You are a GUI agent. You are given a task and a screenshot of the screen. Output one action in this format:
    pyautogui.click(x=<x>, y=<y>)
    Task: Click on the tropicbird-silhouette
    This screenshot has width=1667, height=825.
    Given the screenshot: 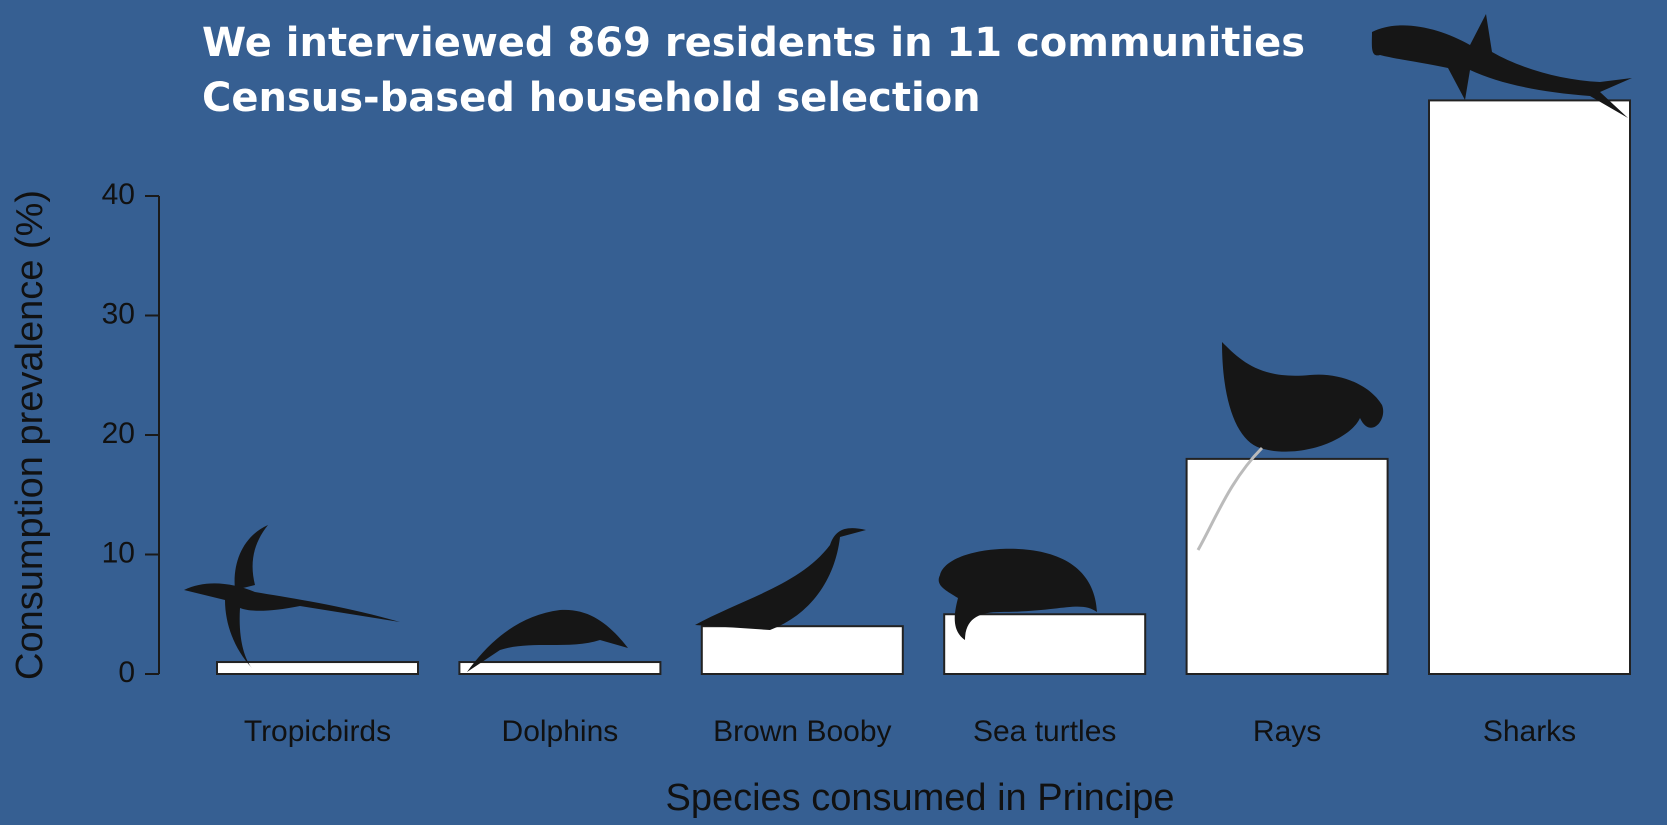 What is the action you would take?
    pyautogui.click(x=292, y=596)
    